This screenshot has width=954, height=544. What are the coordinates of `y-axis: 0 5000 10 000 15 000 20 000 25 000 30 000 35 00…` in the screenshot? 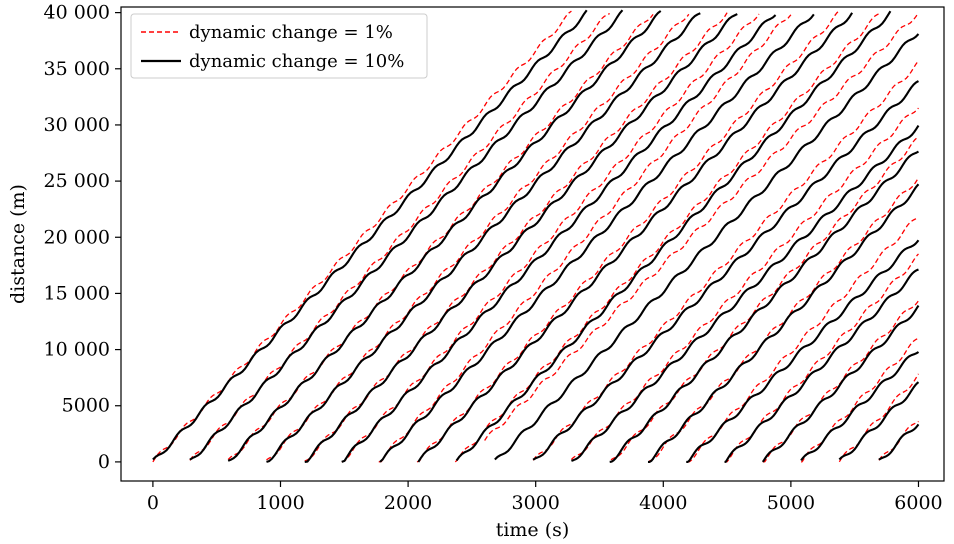 It's located at (82, 237).